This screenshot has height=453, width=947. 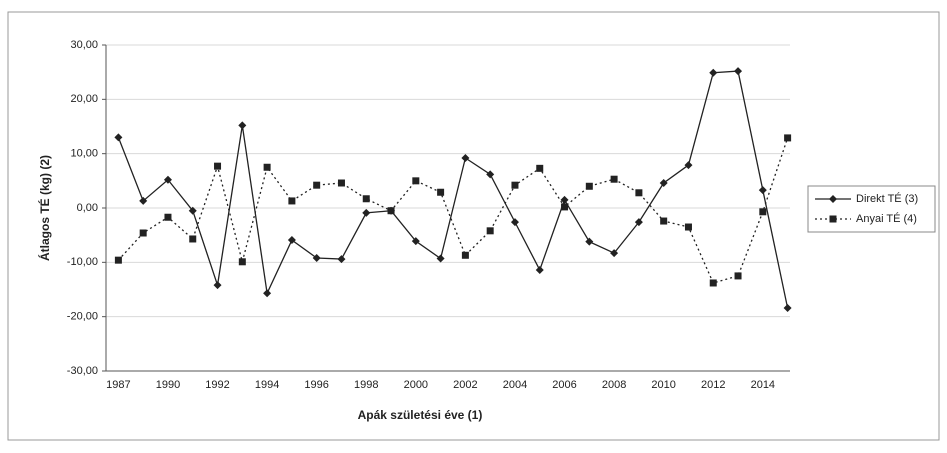 What do you see at coordinates (366, 385) in the screenshot?
I see `x-tick-label: 1998` at bounding box center [366, 385].